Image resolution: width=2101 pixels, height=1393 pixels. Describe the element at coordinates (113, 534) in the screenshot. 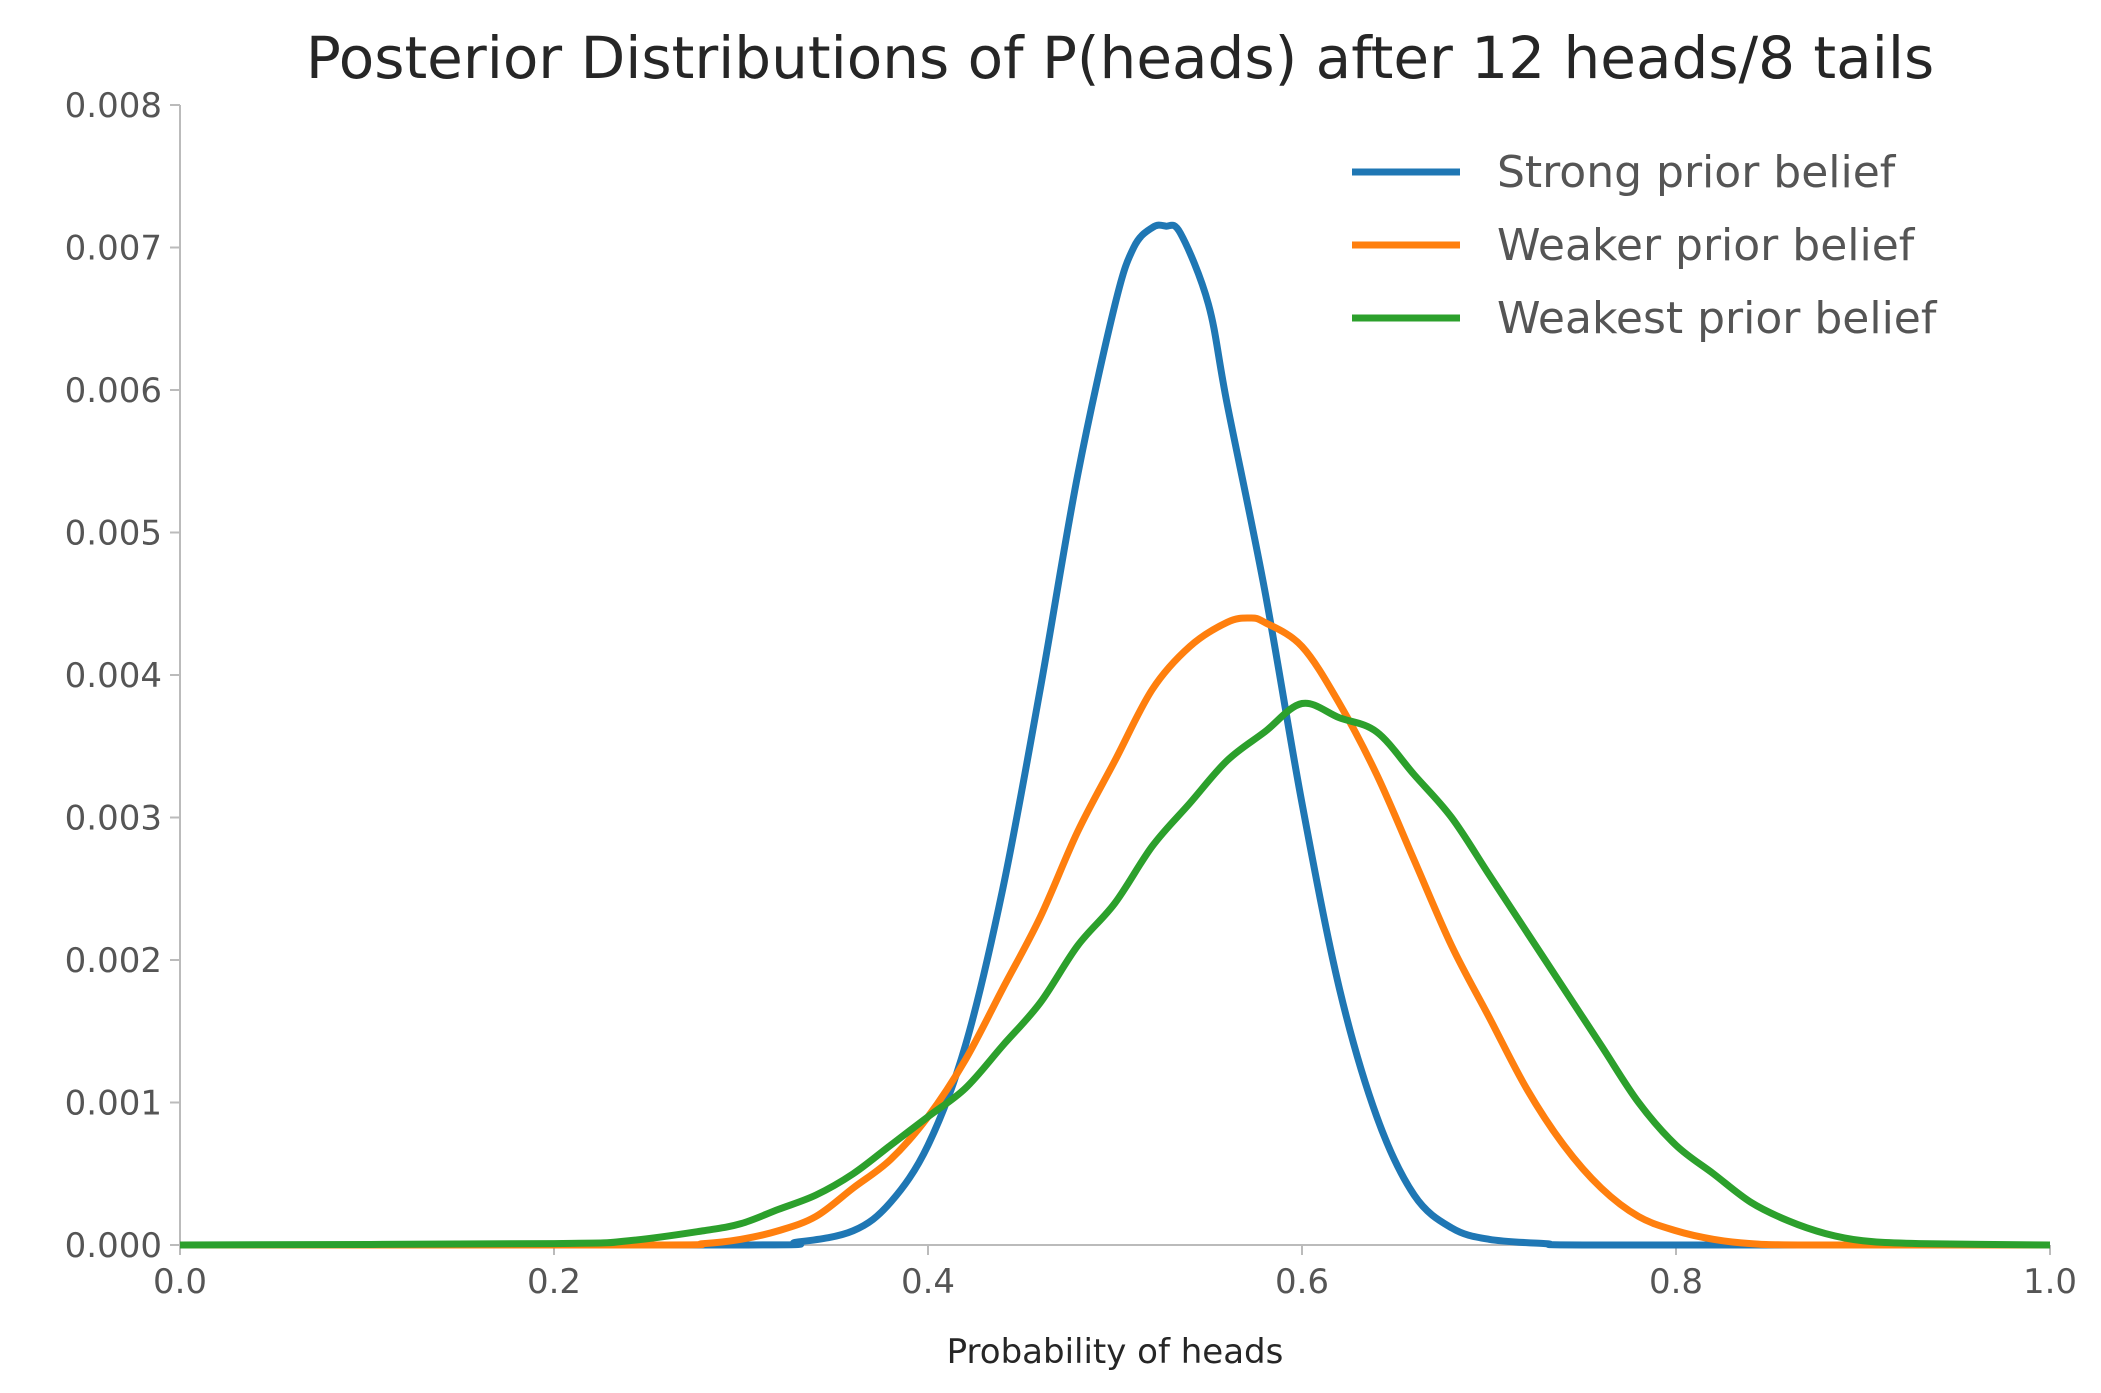

I see `y-tick-label: 0.005` at that location.